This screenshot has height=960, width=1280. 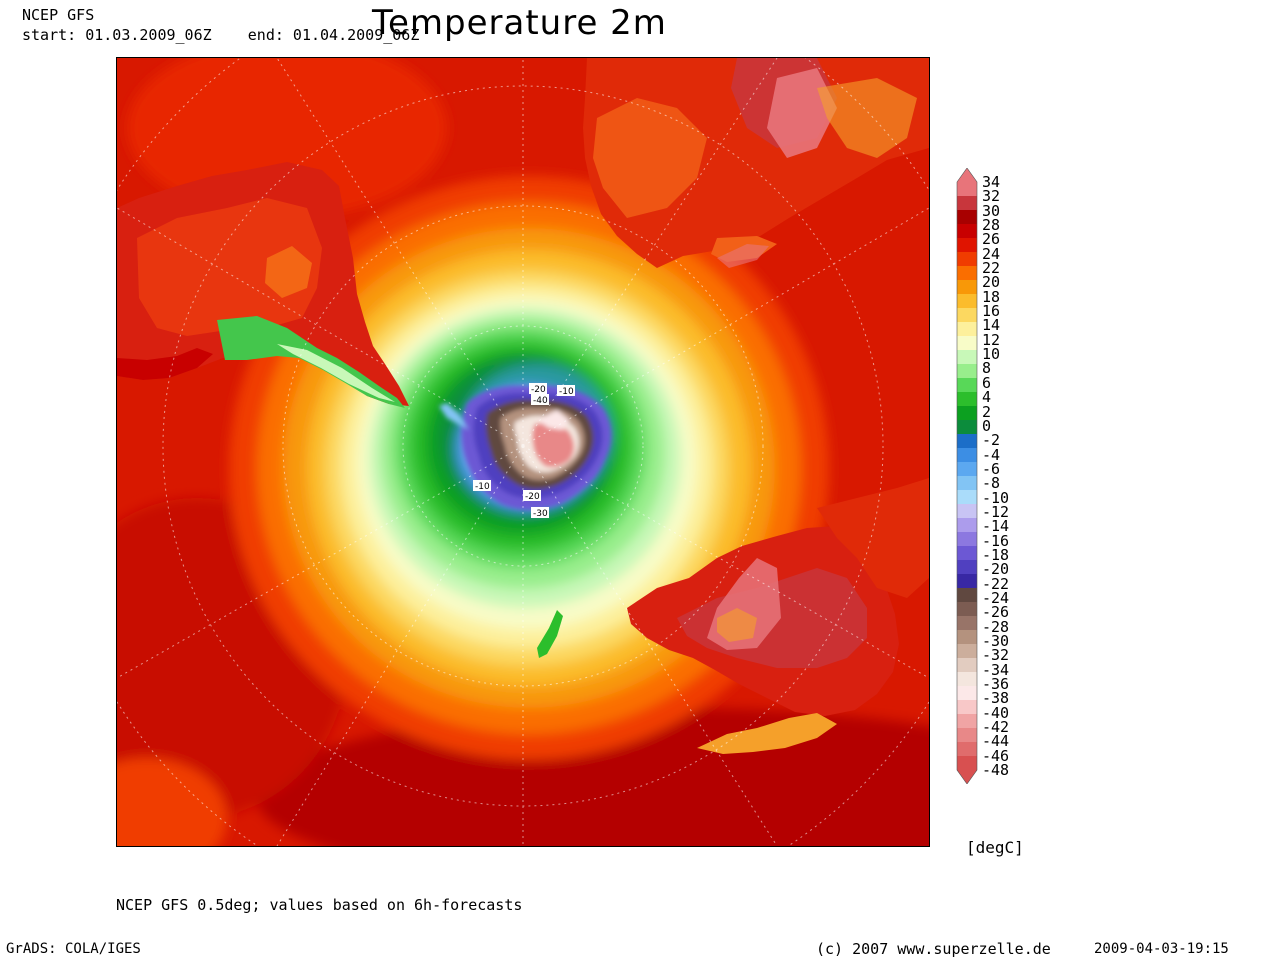 I want to click on color-scale-tick-label: -38, so click(x=996, y=698).